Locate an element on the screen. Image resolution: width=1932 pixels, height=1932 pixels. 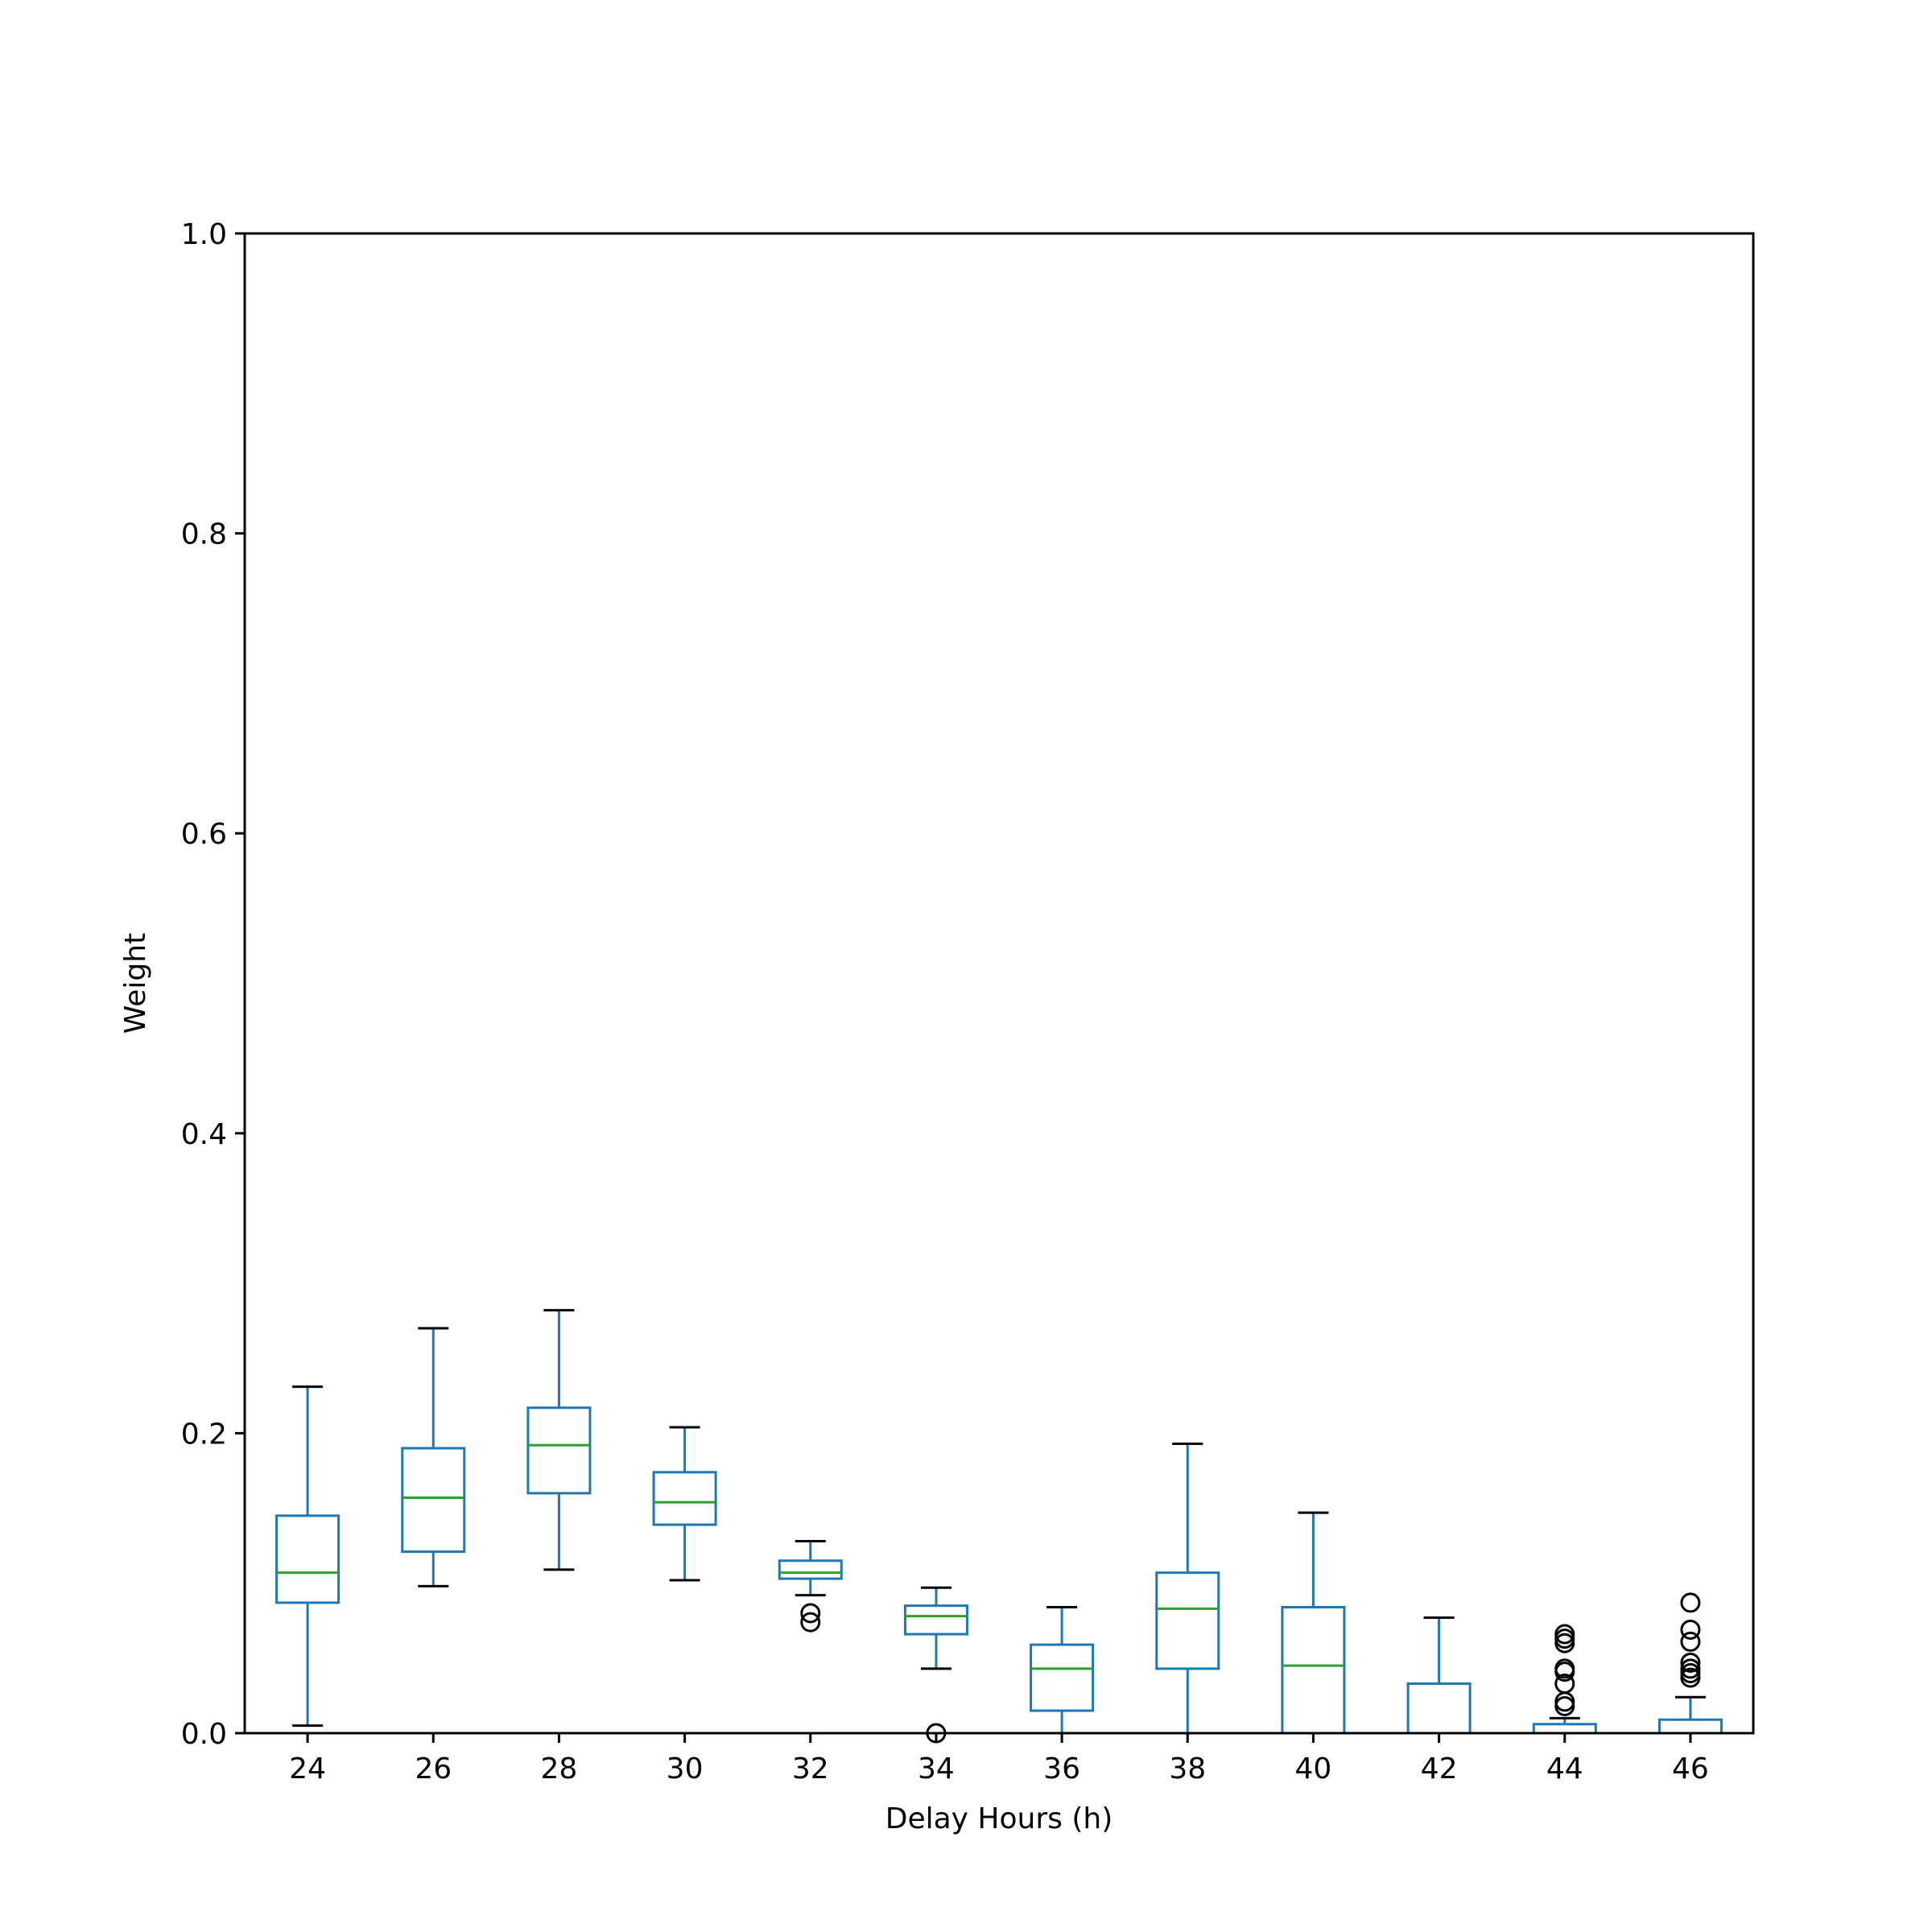
x-tick-label: 34 is located at coordinates (936, 1769).